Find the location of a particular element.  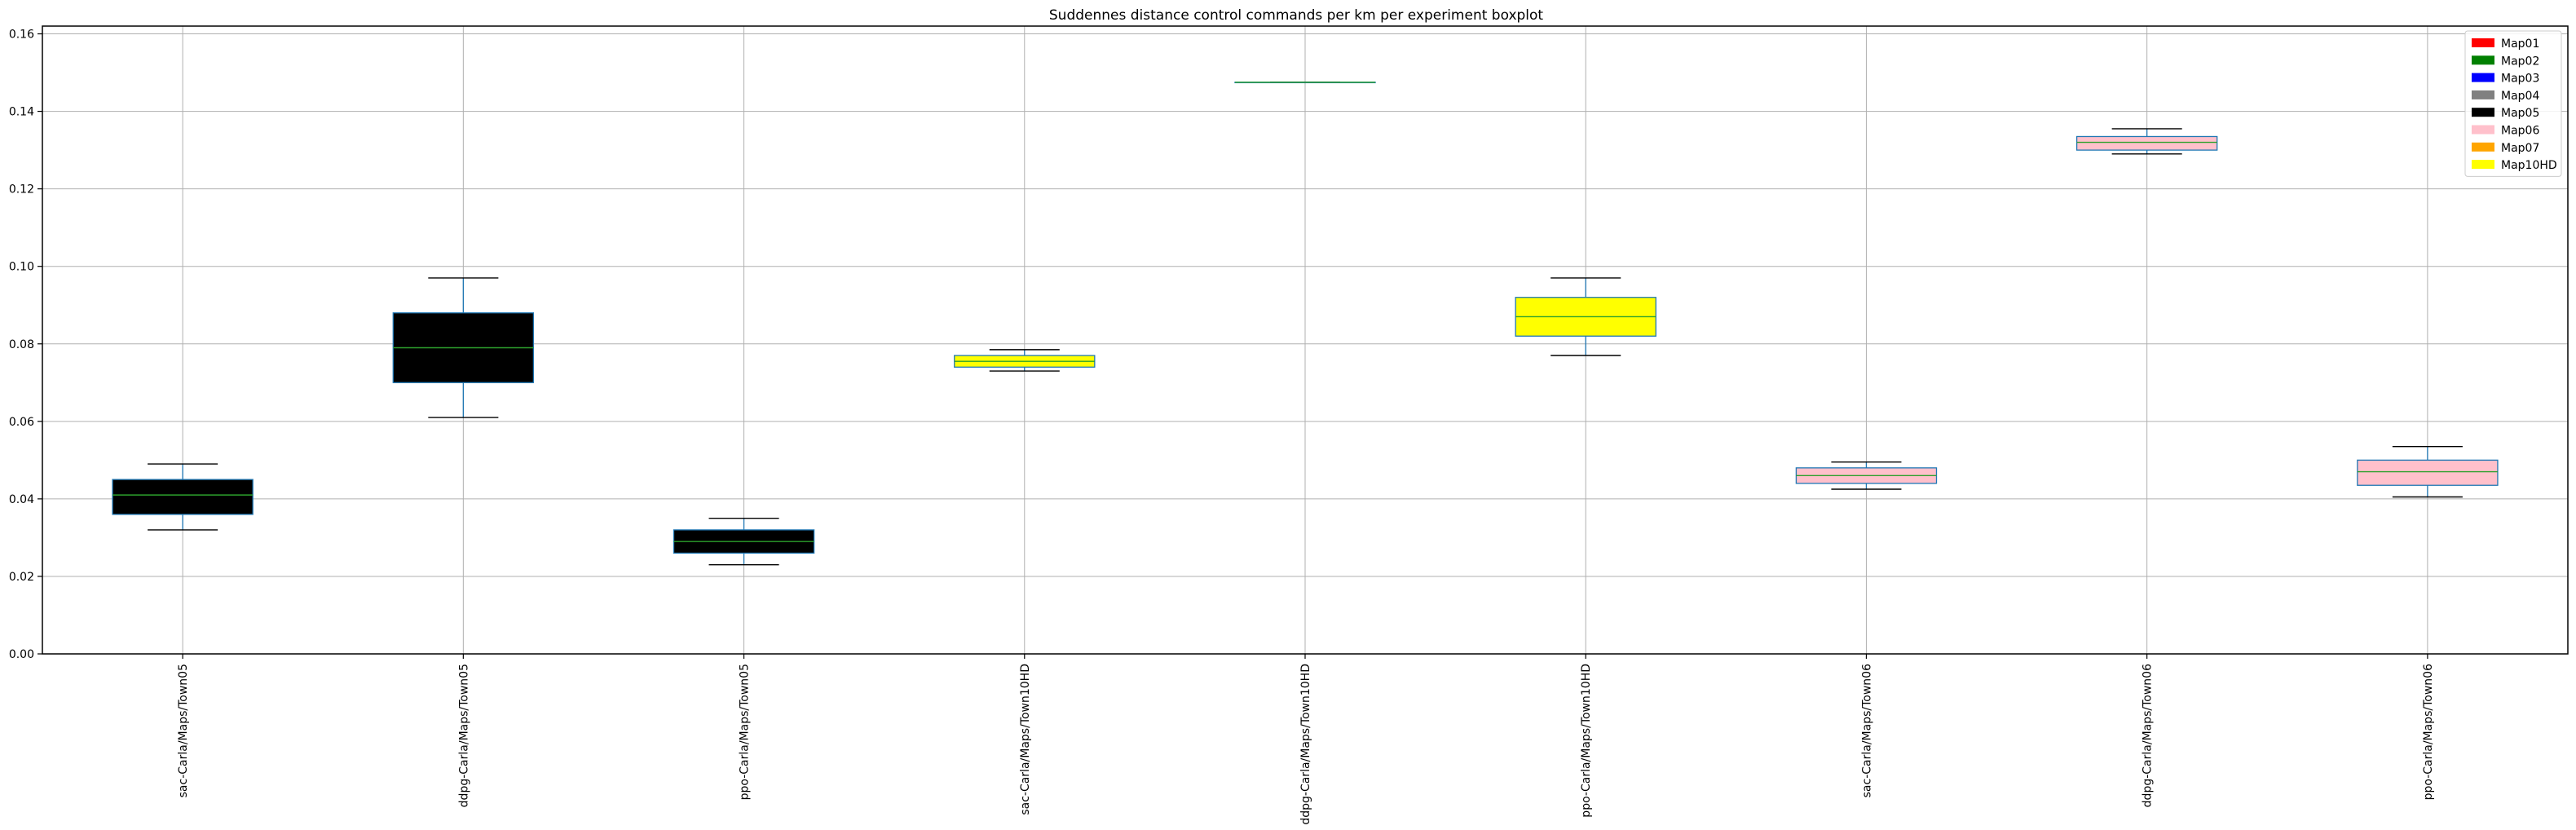

y-tick-label: 0.16 is located at coordinates (21, 36).